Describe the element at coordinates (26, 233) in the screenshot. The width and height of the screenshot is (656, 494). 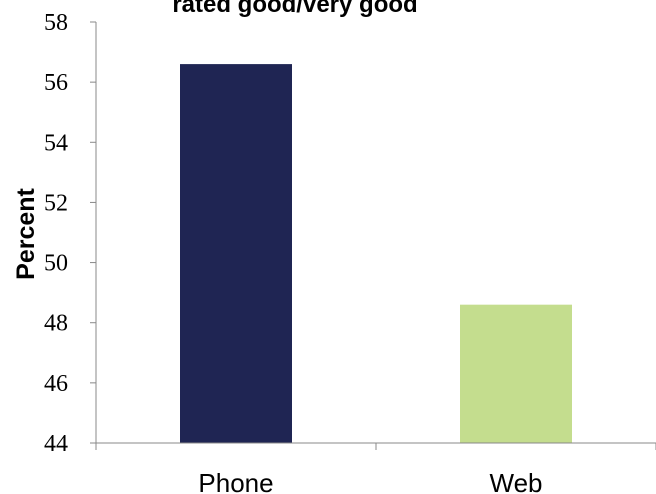
I see `y-axis-label: Percent` at that location.